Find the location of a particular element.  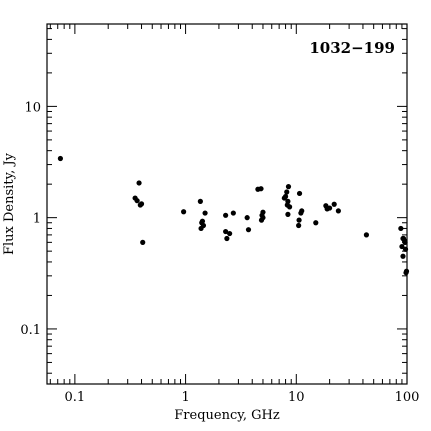

chart-title: 1032−199 is located at coordinates (352, 48).